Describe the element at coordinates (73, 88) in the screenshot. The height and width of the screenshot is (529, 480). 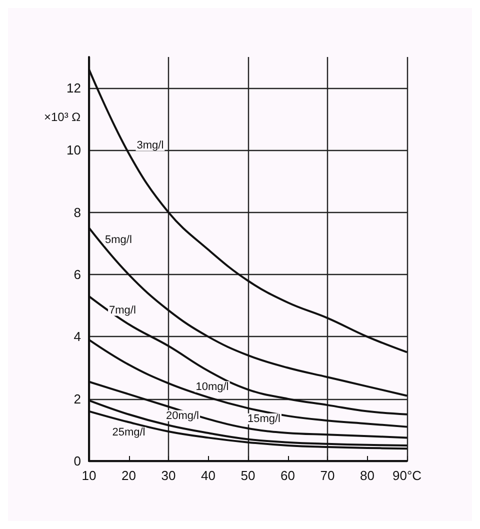
I see `y-tick-label: 12` at that location.